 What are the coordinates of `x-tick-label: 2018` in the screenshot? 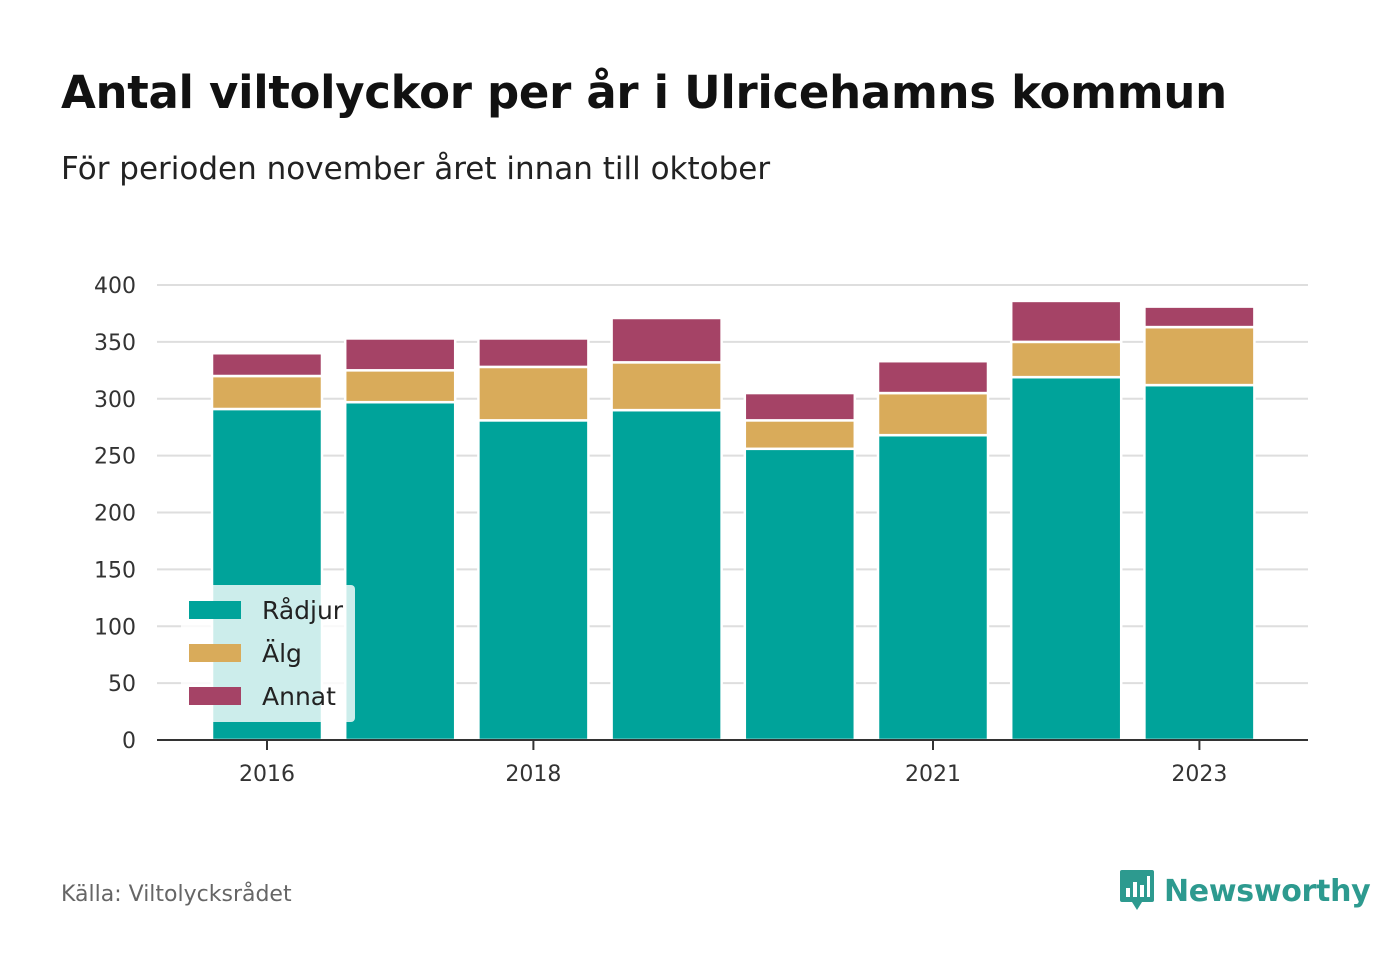 It's located at (533, 774).